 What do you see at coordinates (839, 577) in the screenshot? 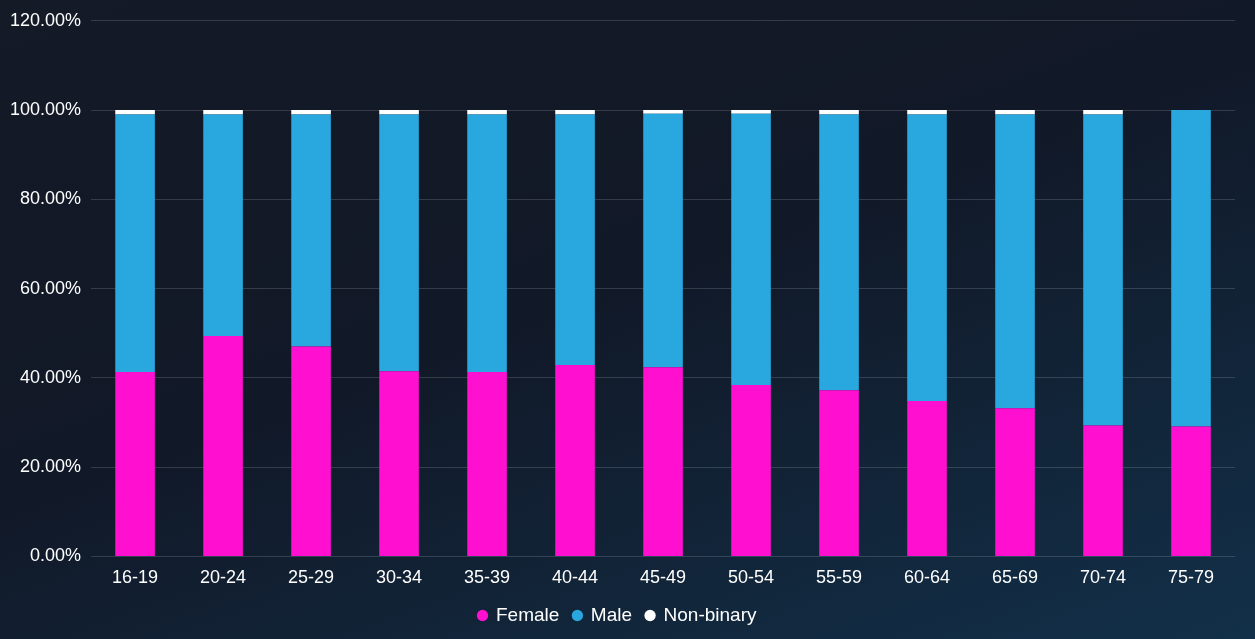
I see `x-tick-label: 55-59` at bounding box center [839, 577].